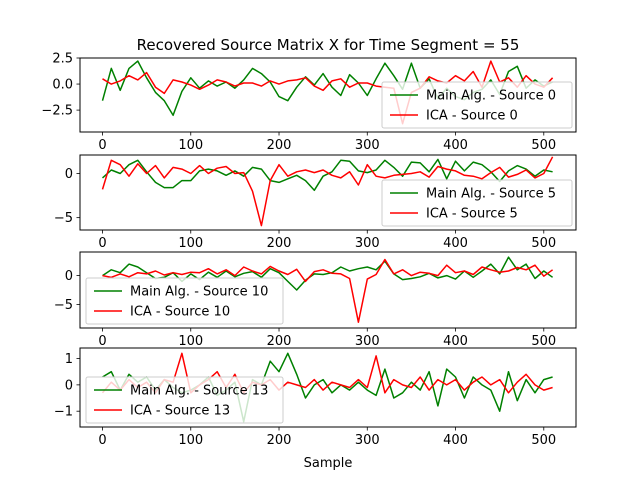 Image resolution: width=640 pixels, height=480 pixels. I want to click on legend-label: Main Alg. - Source 13, so click(199, 391).